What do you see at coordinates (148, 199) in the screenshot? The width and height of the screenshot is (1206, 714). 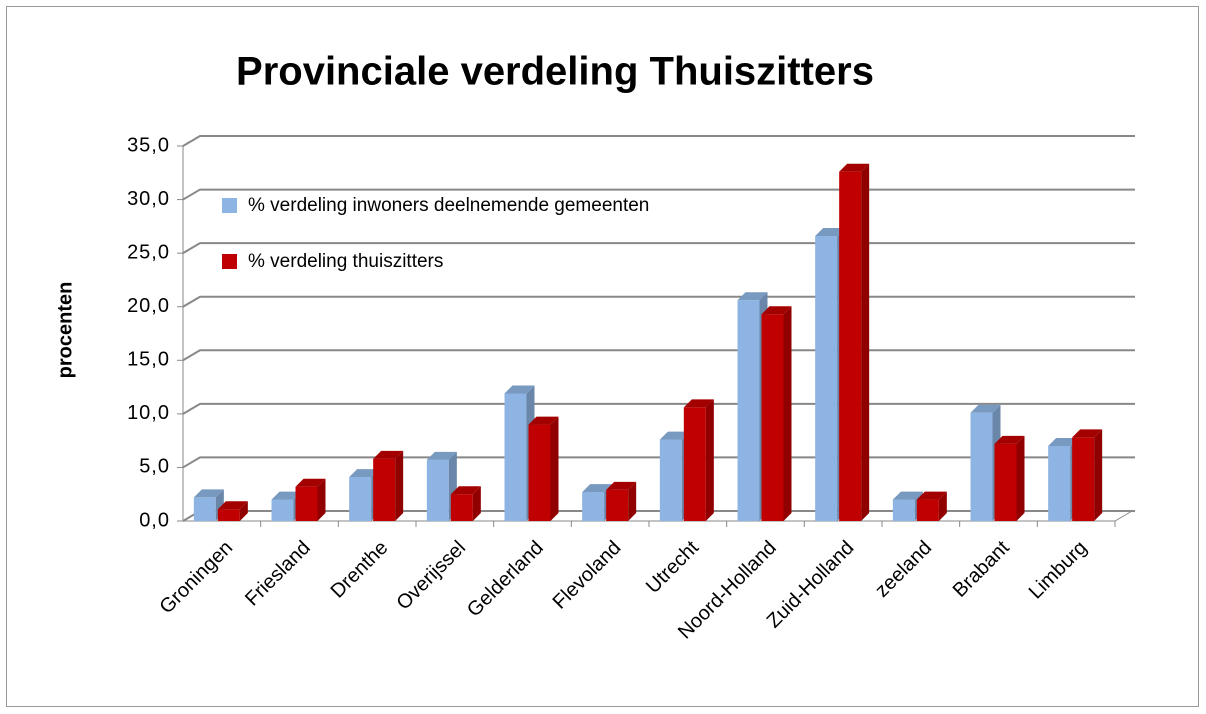 I see `y-tick-label: 30,0` at bounding box center [148, 199].